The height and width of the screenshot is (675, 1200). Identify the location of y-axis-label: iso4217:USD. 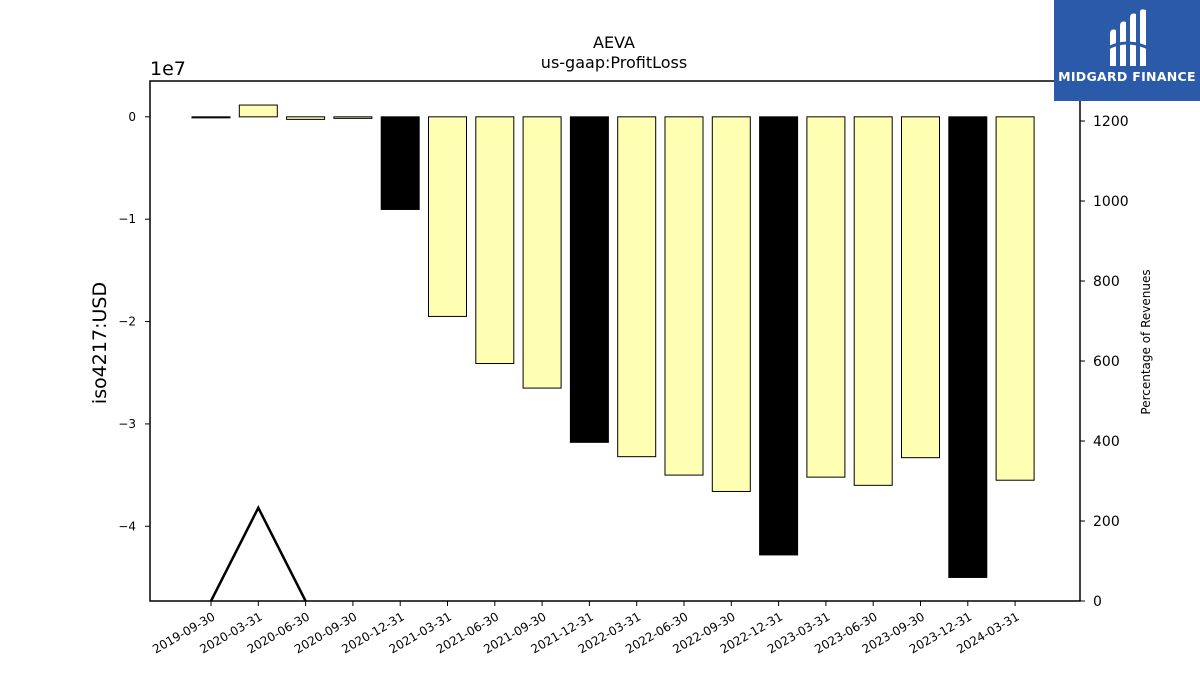
(100, 343).